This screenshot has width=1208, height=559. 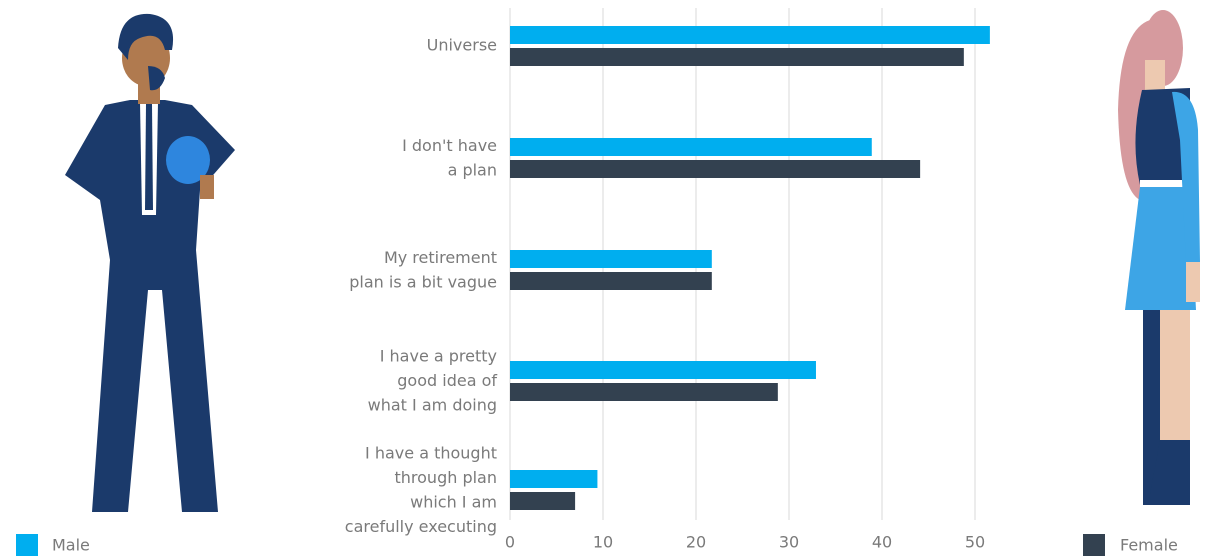 What do you see at coordinates (696, 542) in the screenshot?
I see `x-tick-label: 20` at bounding box center [696, 542].